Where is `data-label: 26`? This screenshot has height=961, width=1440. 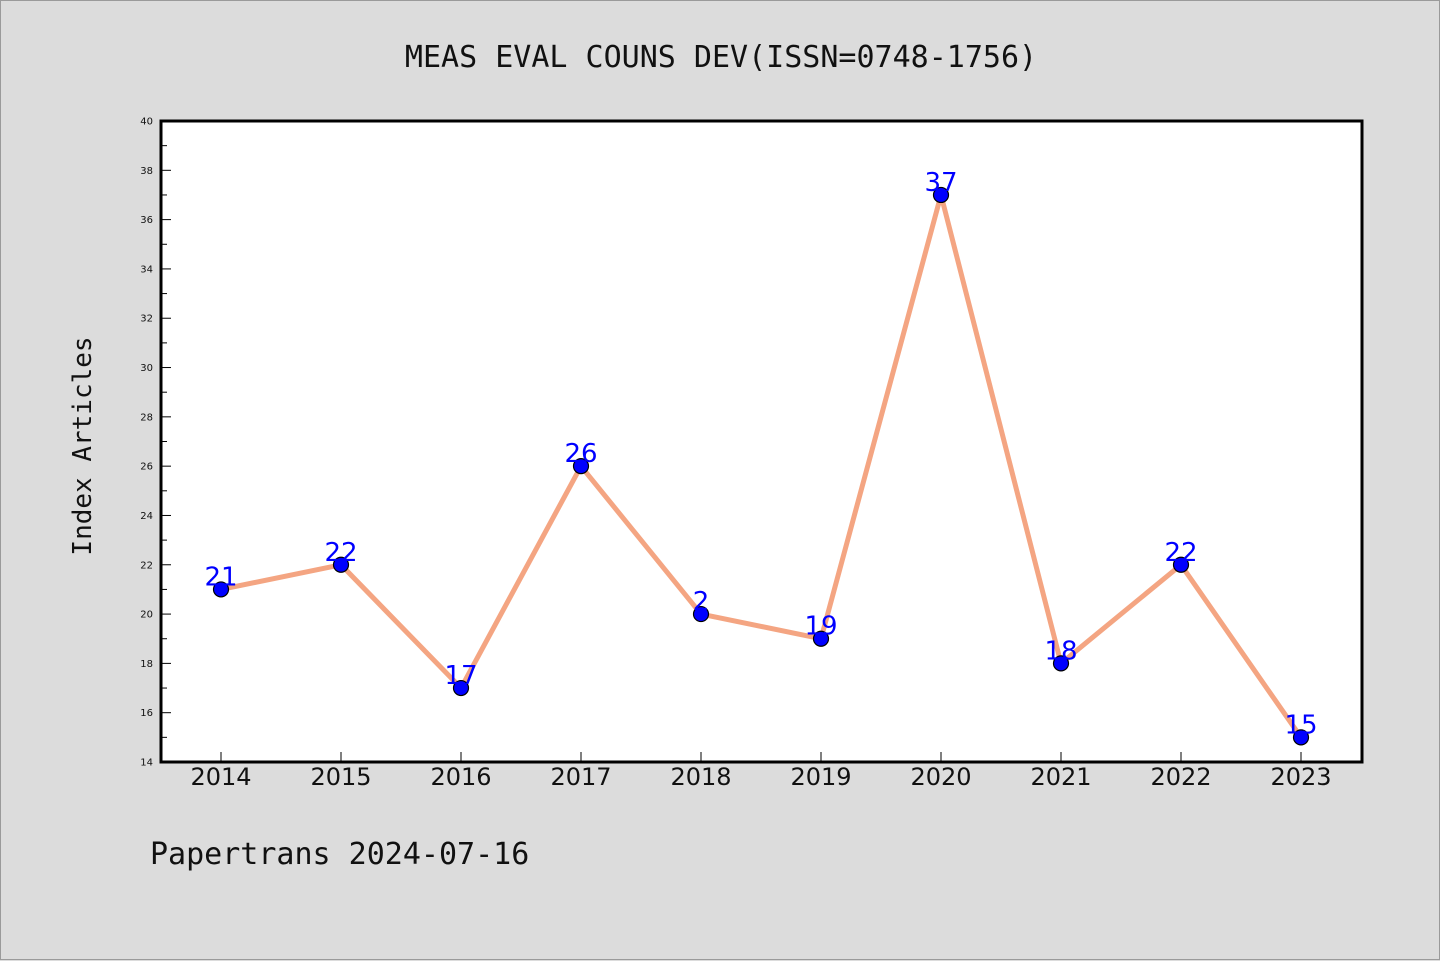
data-label: 26 is located at coordinates (580, 454).